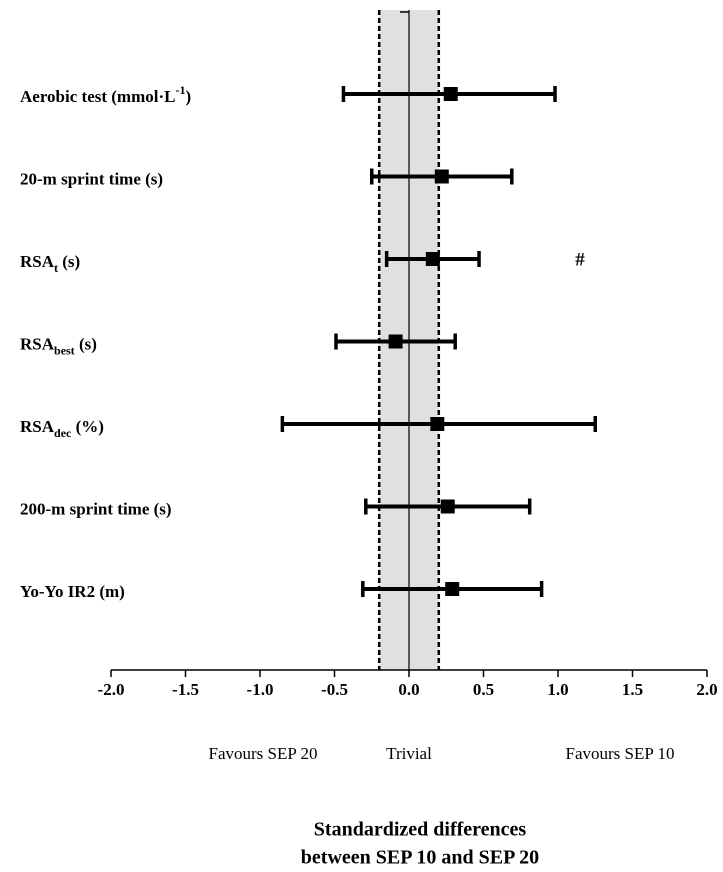 The image size is (723, 872). What do you see at coordinates (97, 96) in the screenshot?
I see `label-text: Aerobic test (mmol·L` at bounding box center [97, 96].